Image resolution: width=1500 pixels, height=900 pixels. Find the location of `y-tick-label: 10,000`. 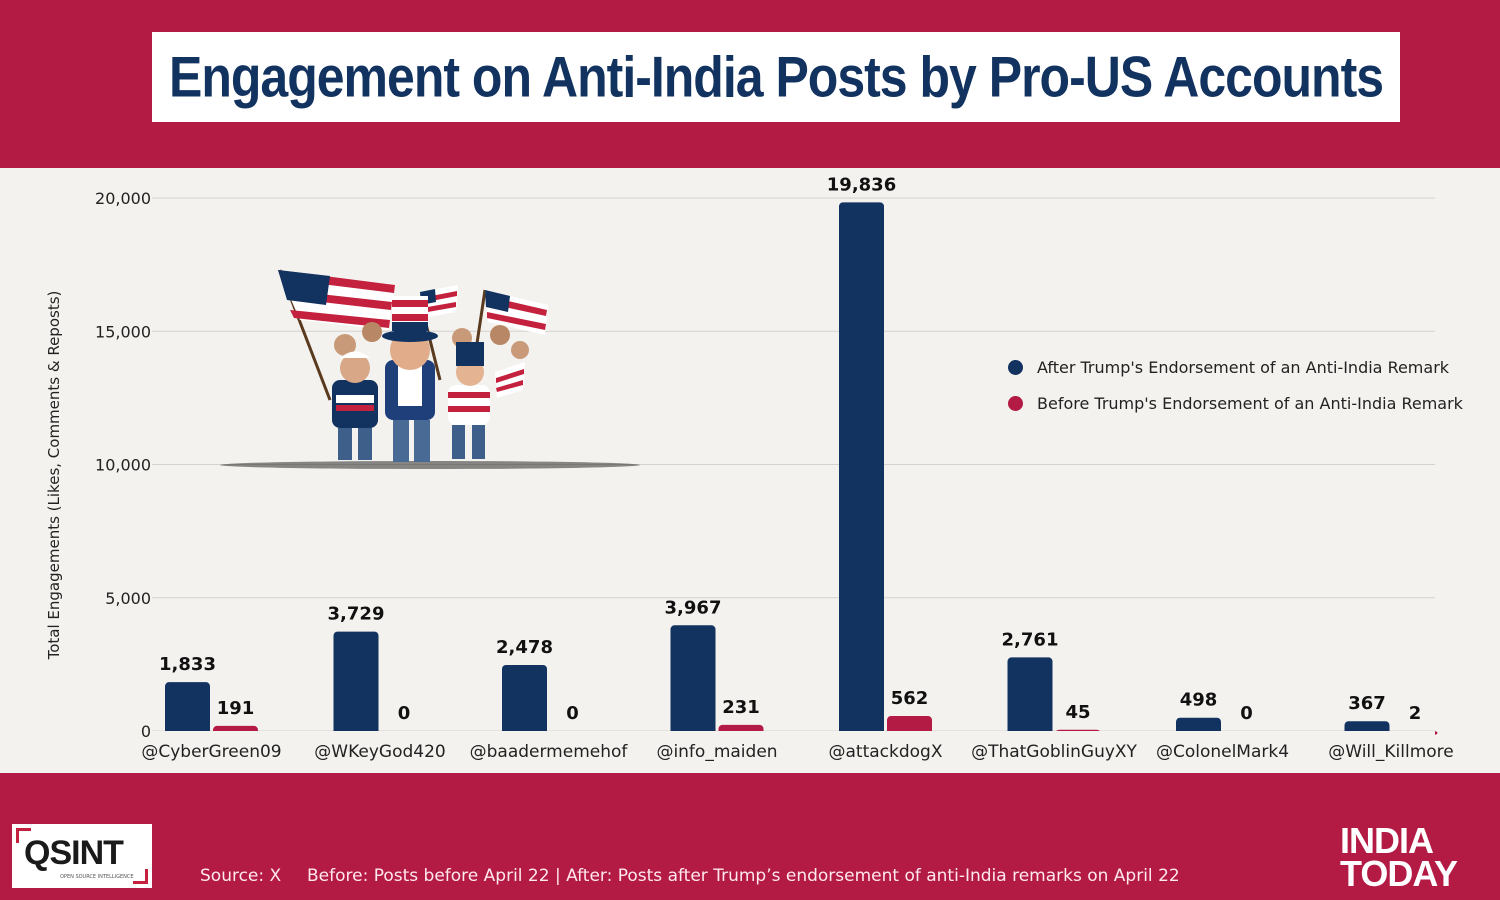

y-tick-label: 10,000 is located at coordinates (123, 465).